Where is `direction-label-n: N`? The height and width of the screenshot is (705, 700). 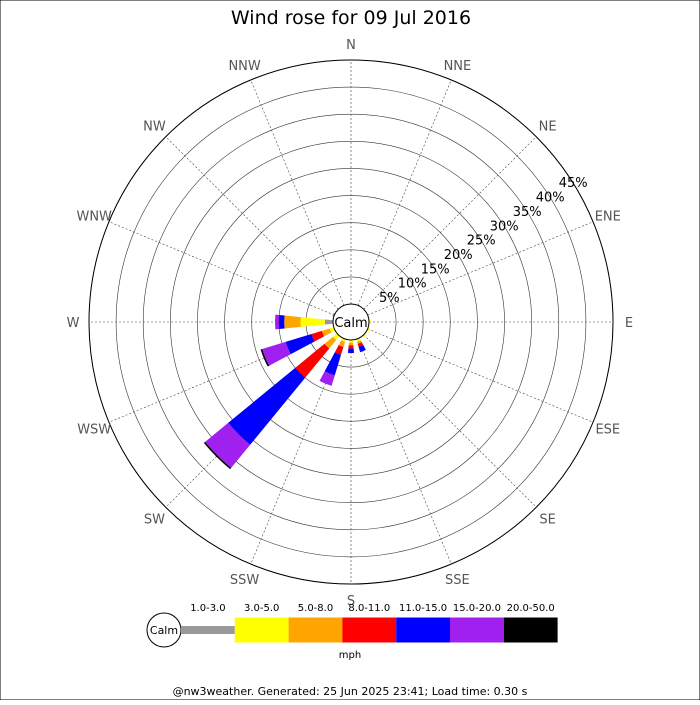 direction-label-n: N is located at coordinates (351, 45).